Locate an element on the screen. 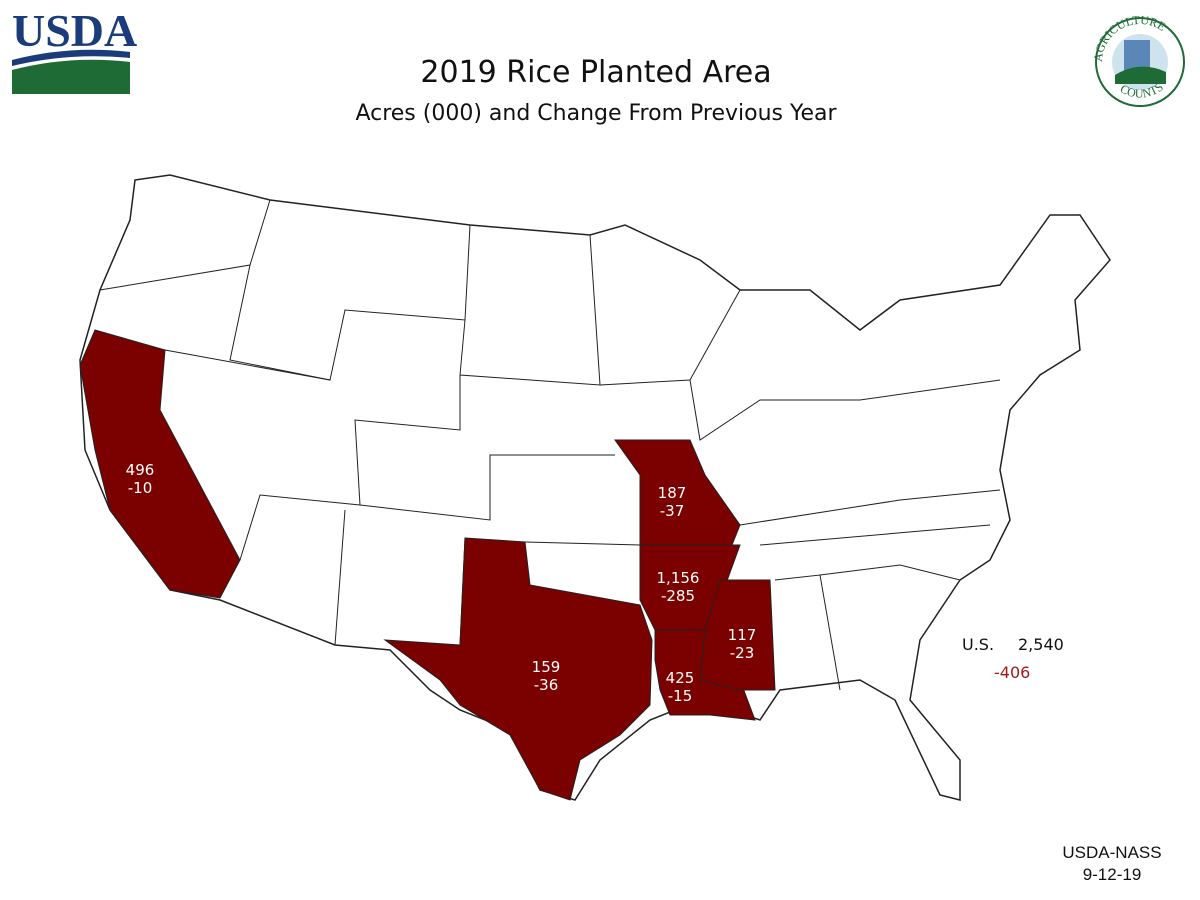 Image resolution: width=1200 pixels, height=900 pixels. state-change: -15 is located at coordinates (680, 696).